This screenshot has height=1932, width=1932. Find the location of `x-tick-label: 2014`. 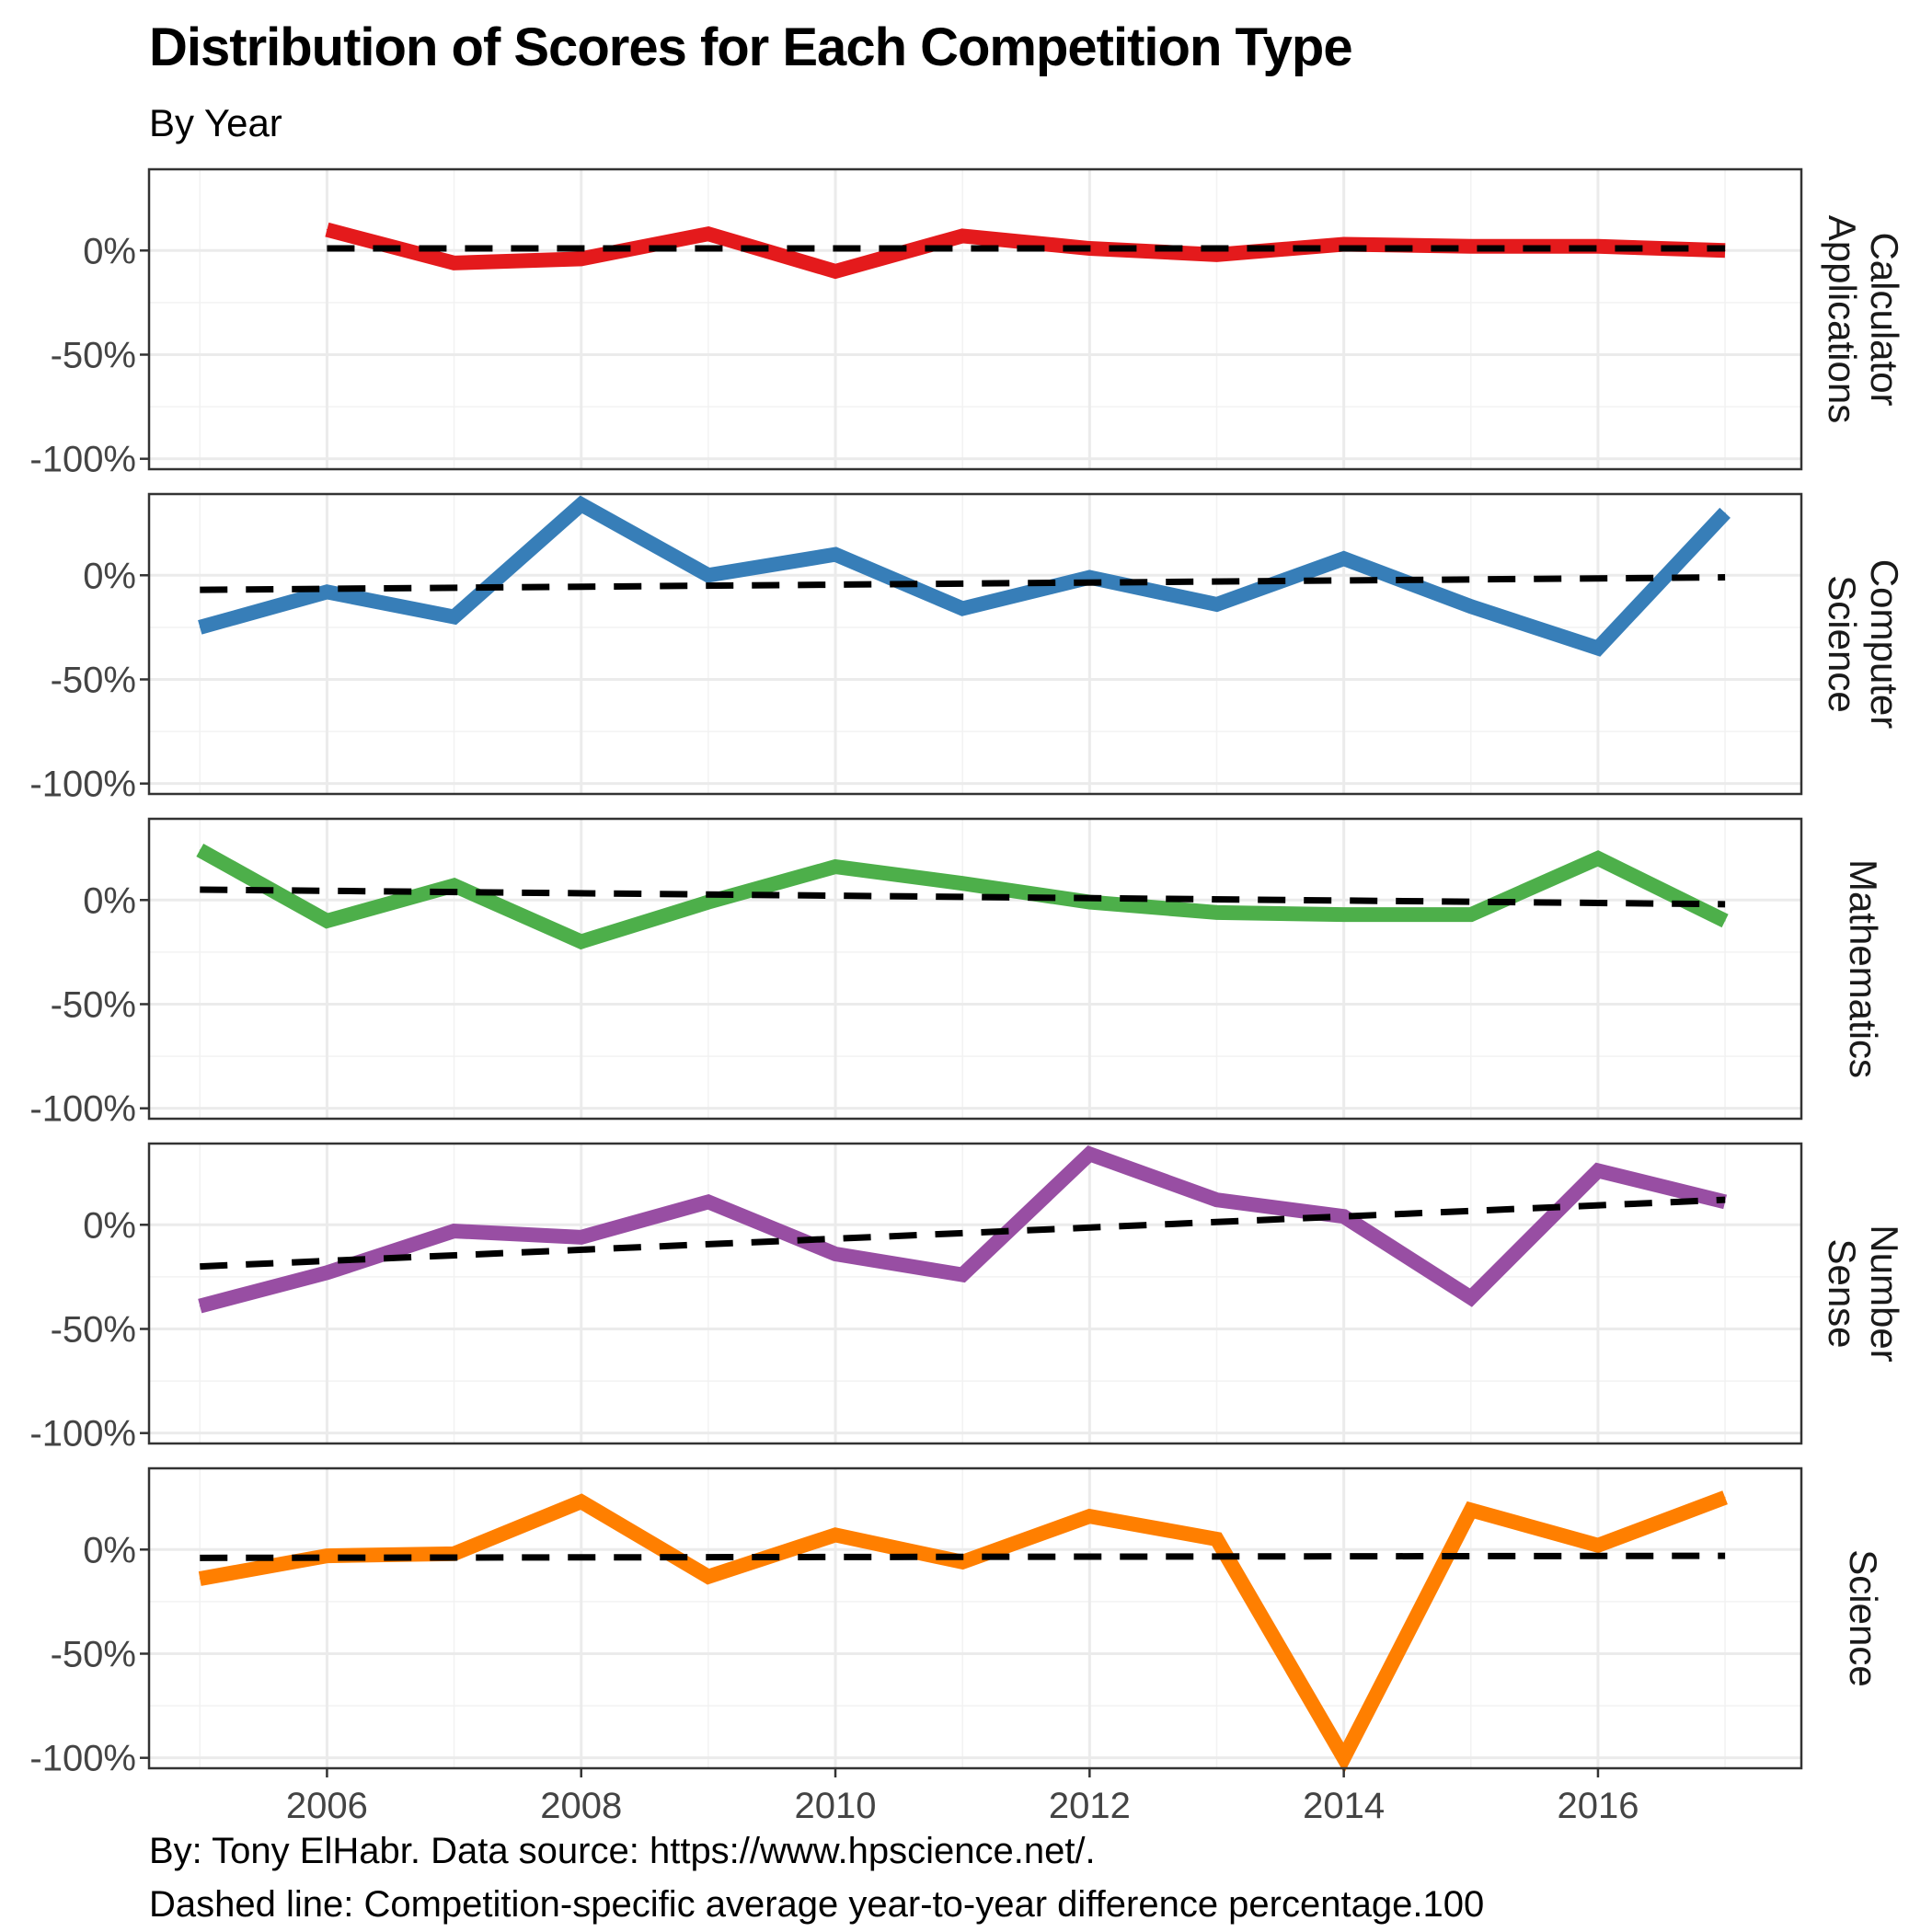

x-tick-label: 2014 is located at coordinates (1344, 1806).